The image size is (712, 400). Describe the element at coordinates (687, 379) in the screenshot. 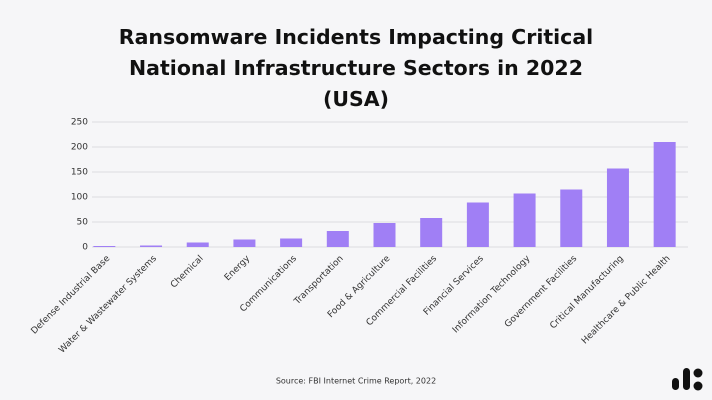

I see `logo` at that location.